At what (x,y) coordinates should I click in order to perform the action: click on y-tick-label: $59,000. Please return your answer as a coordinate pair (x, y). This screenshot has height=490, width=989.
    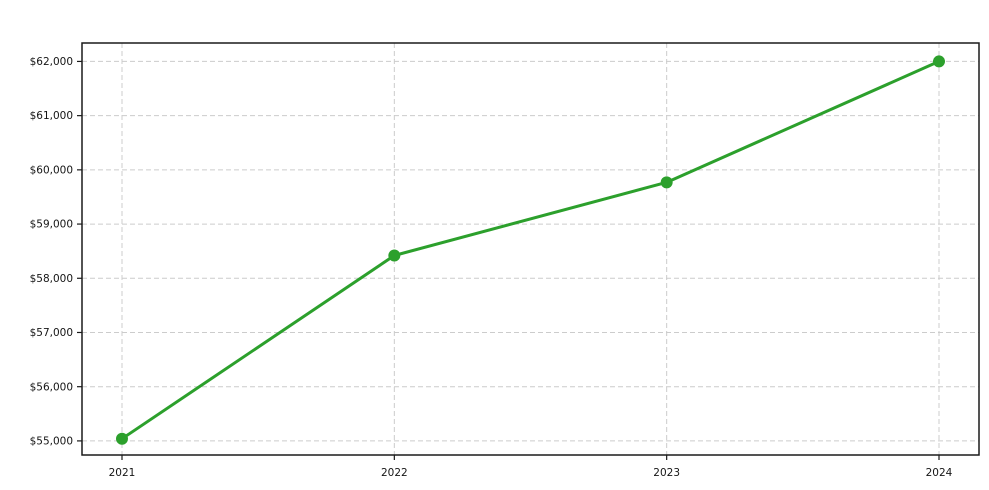
    Looking at the image, I should click on (51, 225).